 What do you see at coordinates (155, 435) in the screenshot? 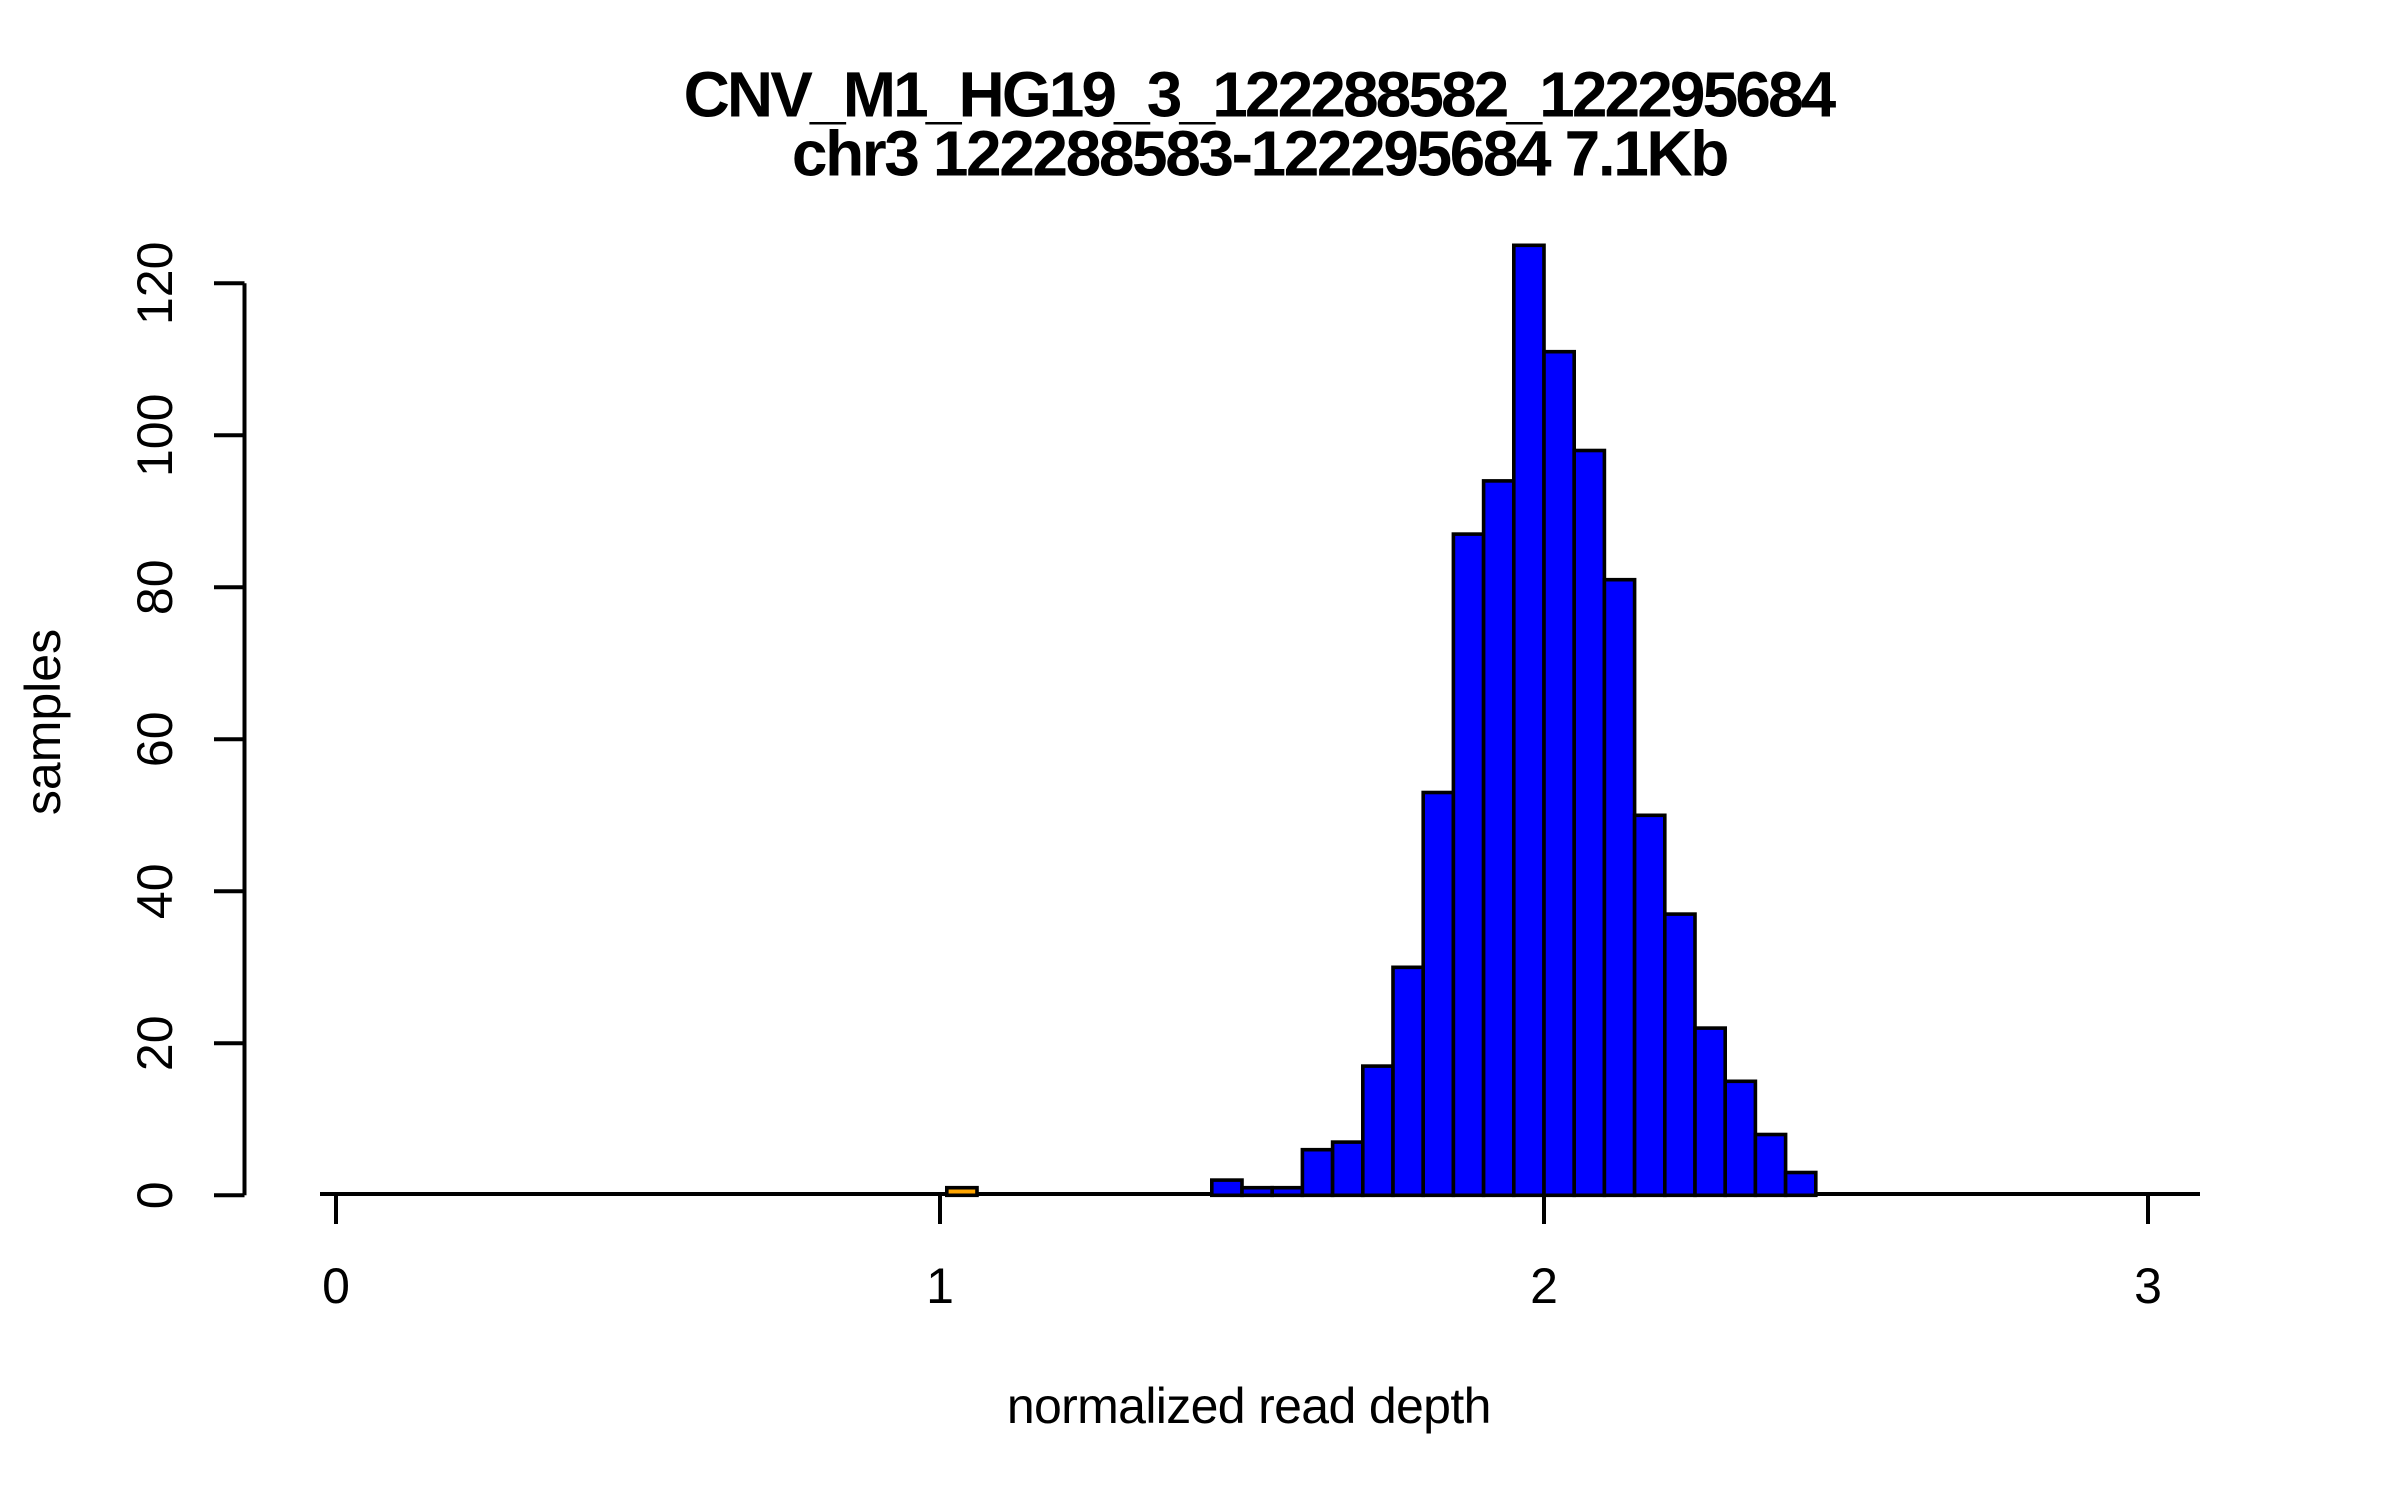
I see `svg-text: 100` at bounding box center [155, 435].